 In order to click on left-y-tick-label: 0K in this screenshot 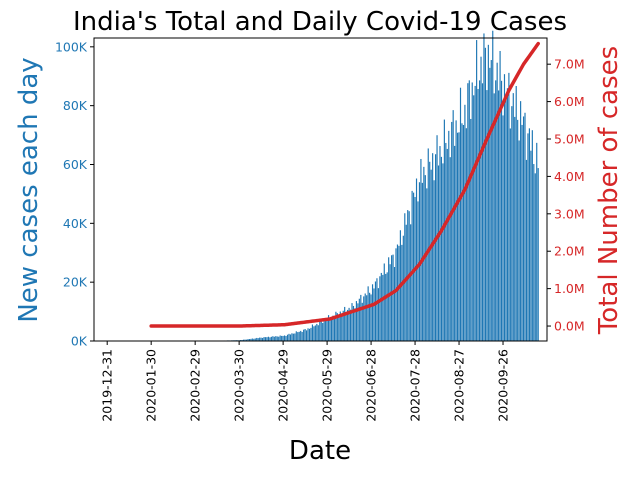, I will do `click(79, 341)`.